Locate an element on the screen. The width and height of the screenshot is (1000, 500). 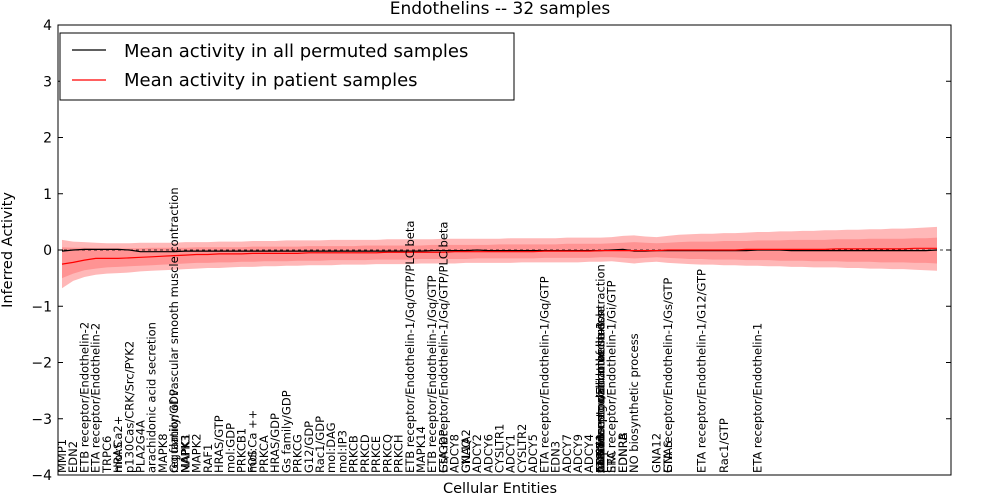
outer-variability-band is located at coordinates (499, 257).